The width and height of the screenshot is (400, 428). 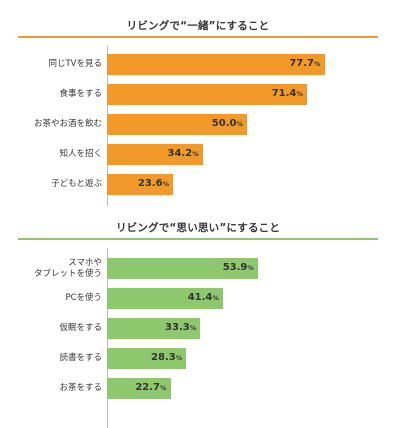 I want to click on value-label: 53.9%, so click(x=238, y=267).